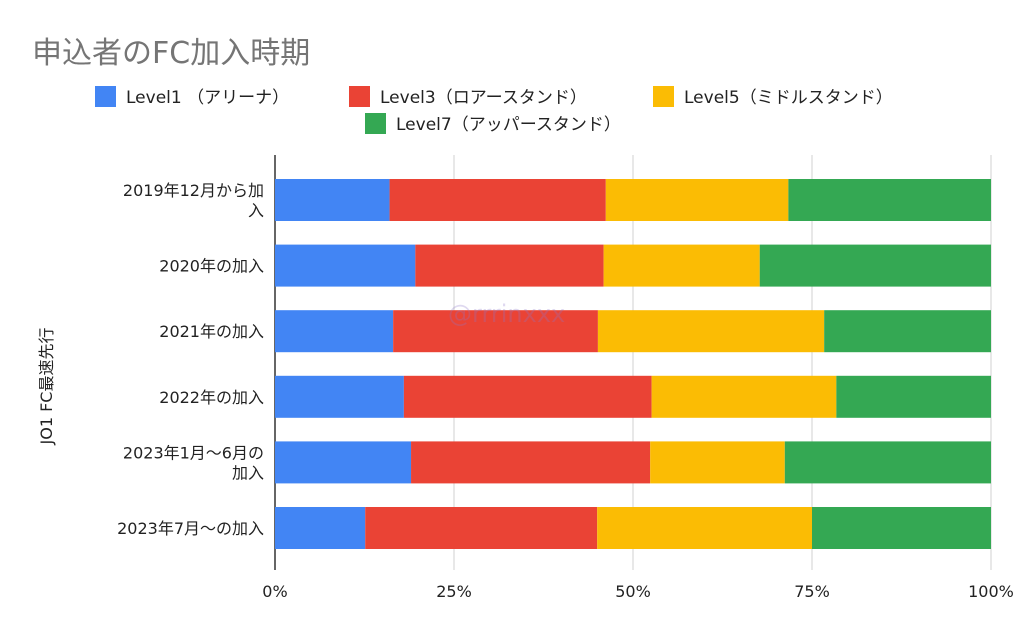 Image resolution: width=1024 pixels, height=633 pixels. Describe the element at coordinates (508, 125) in the screenshot. I see `legend-label: Level7（アッパースタンド）` at that location.